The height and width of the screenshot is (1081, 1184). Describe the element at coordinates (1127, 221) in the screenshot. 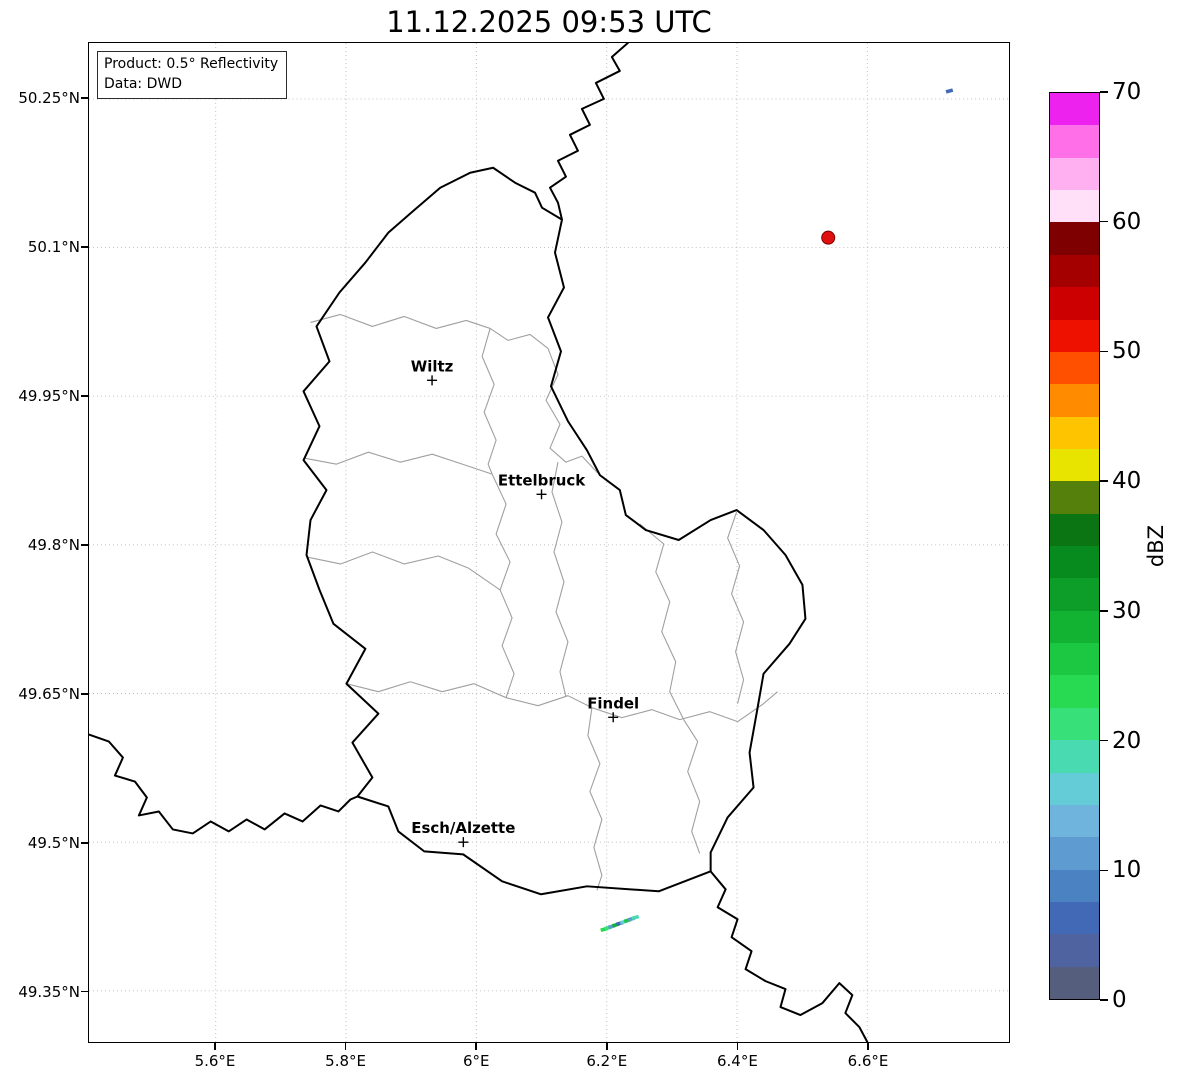

I see `colorbar-tick-label: 60` at that location.